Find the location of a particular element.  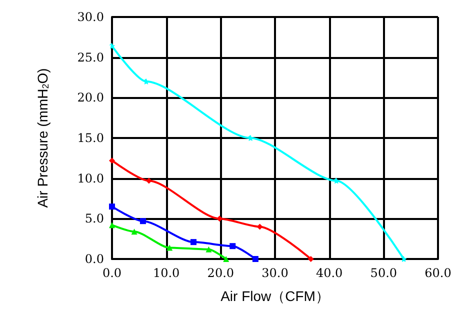

y-tick-label: 20.0 is located at coordinates (90, 97).